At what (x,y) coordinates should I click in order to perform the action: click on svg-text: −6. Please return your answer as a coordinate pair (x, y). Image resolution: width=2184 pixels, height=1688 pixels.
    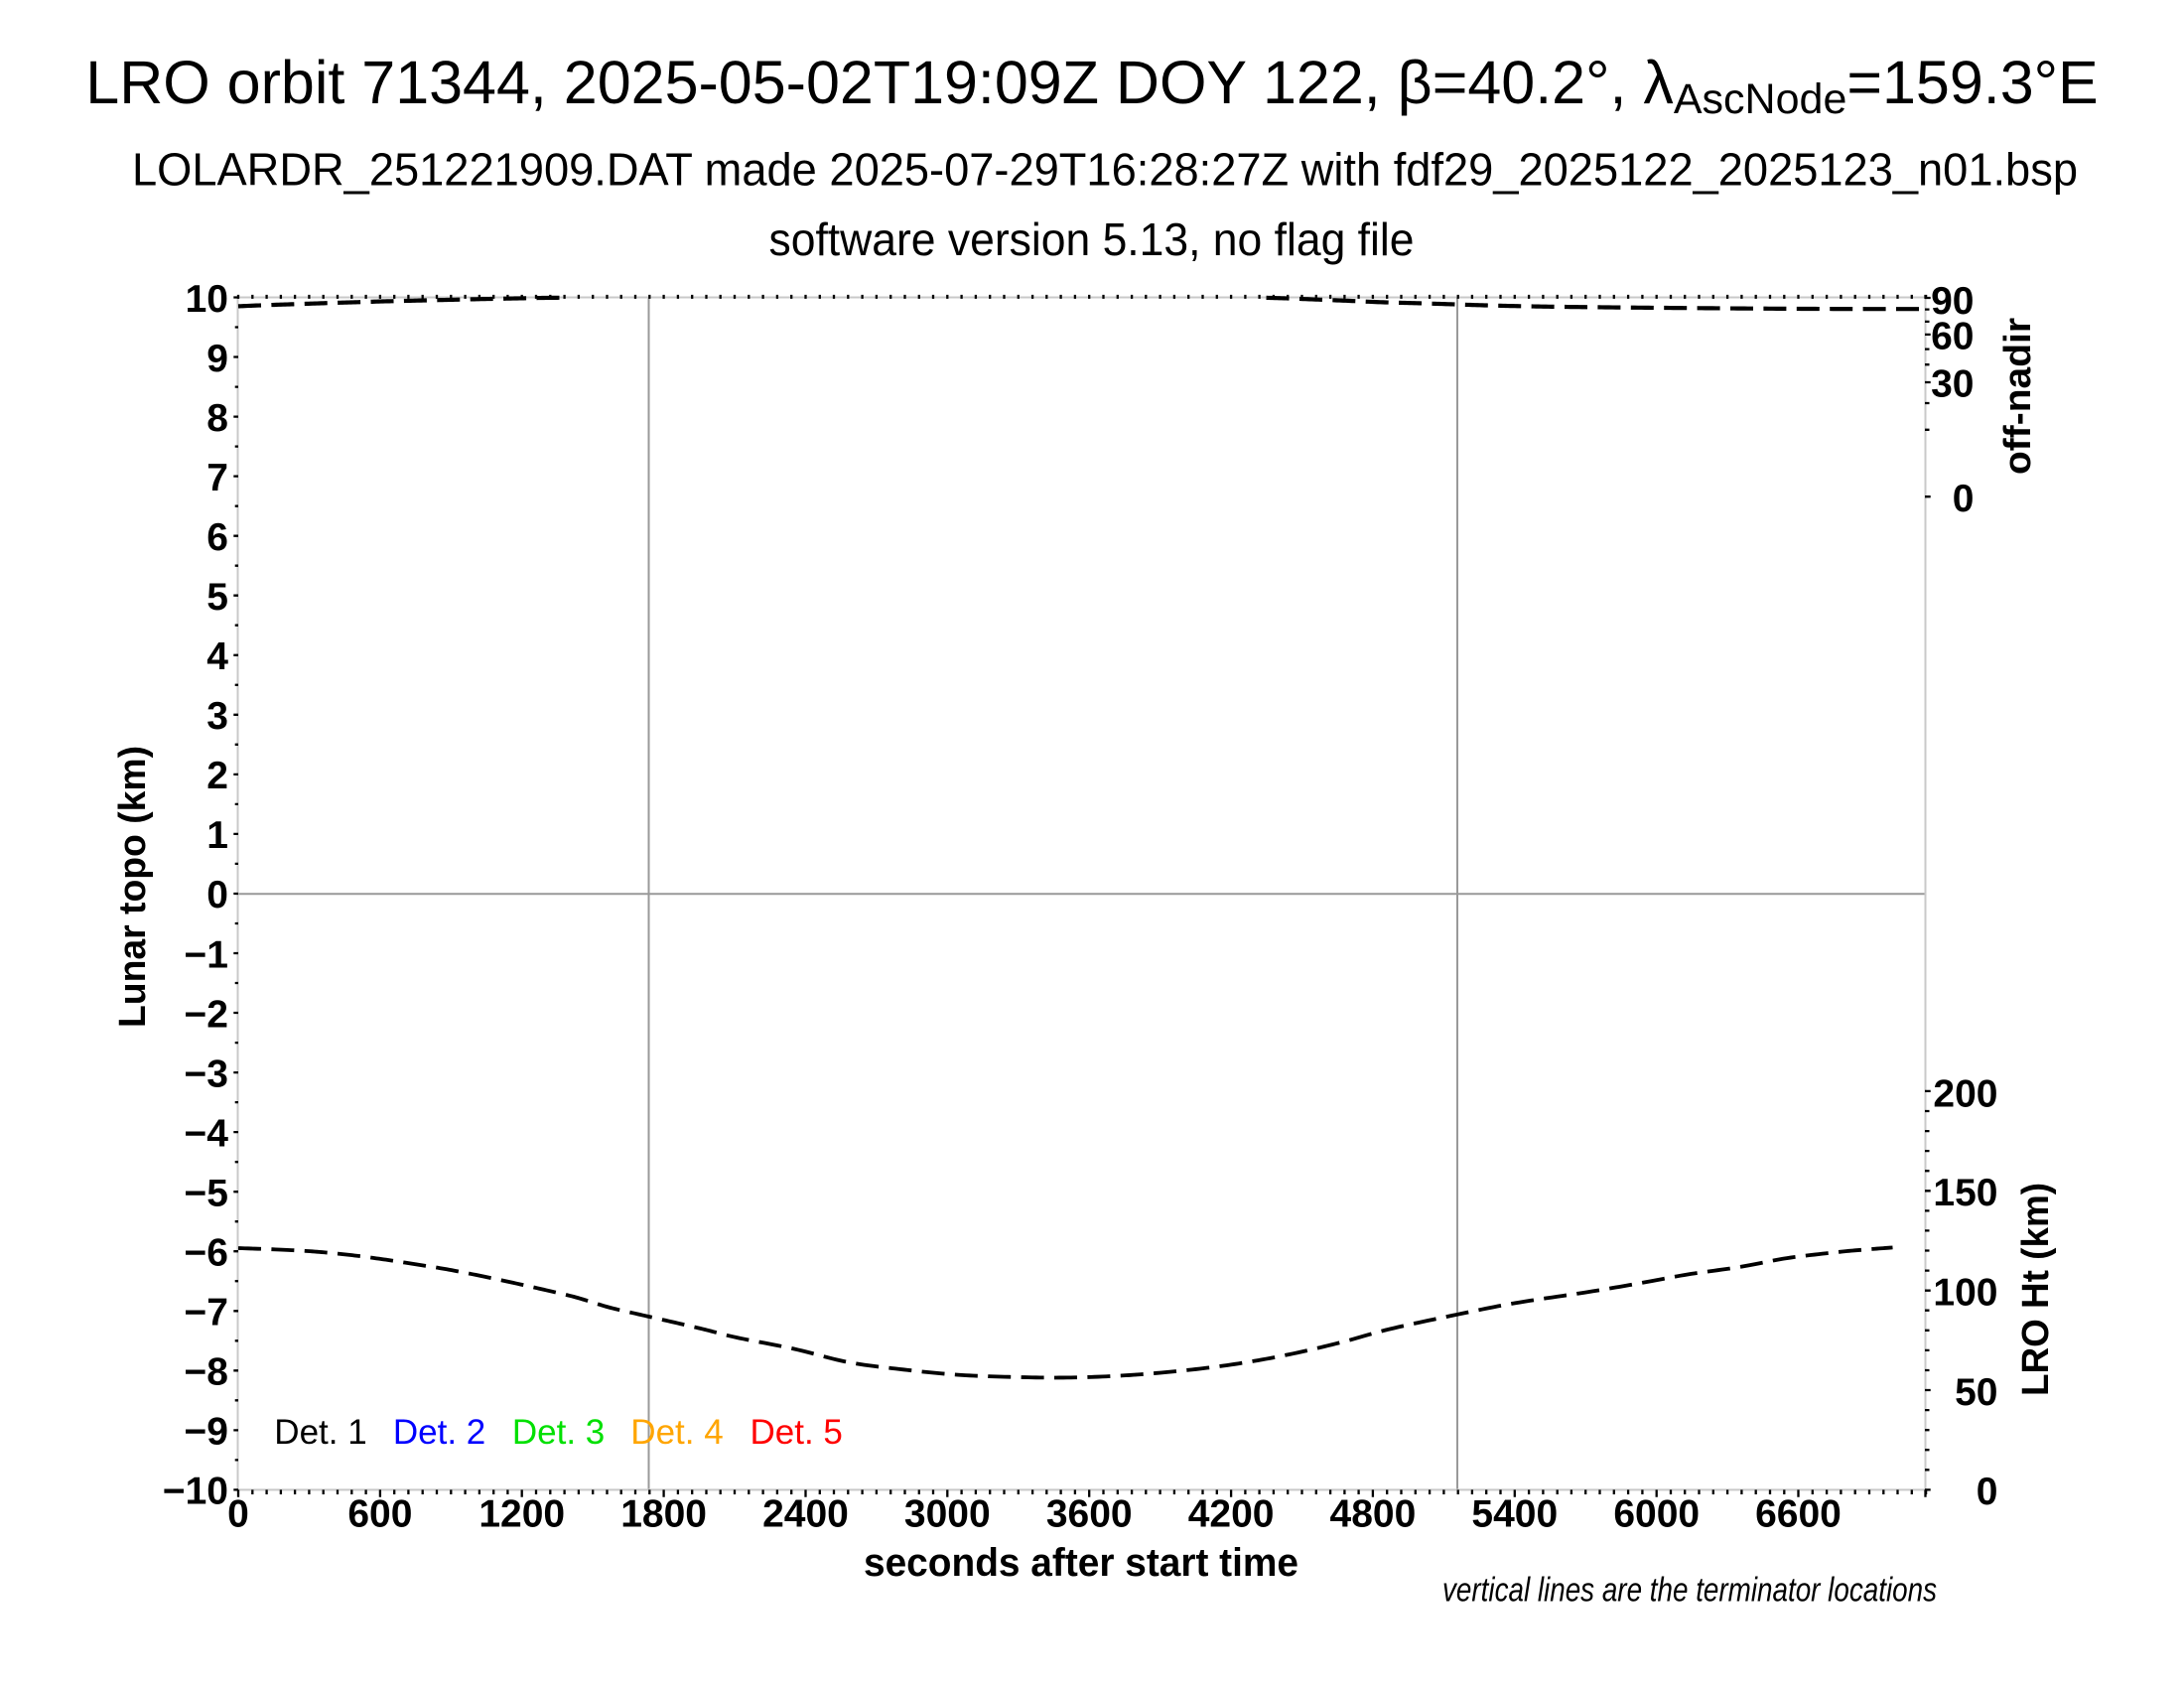
    Looking at the image, I should click on (206, 1253).